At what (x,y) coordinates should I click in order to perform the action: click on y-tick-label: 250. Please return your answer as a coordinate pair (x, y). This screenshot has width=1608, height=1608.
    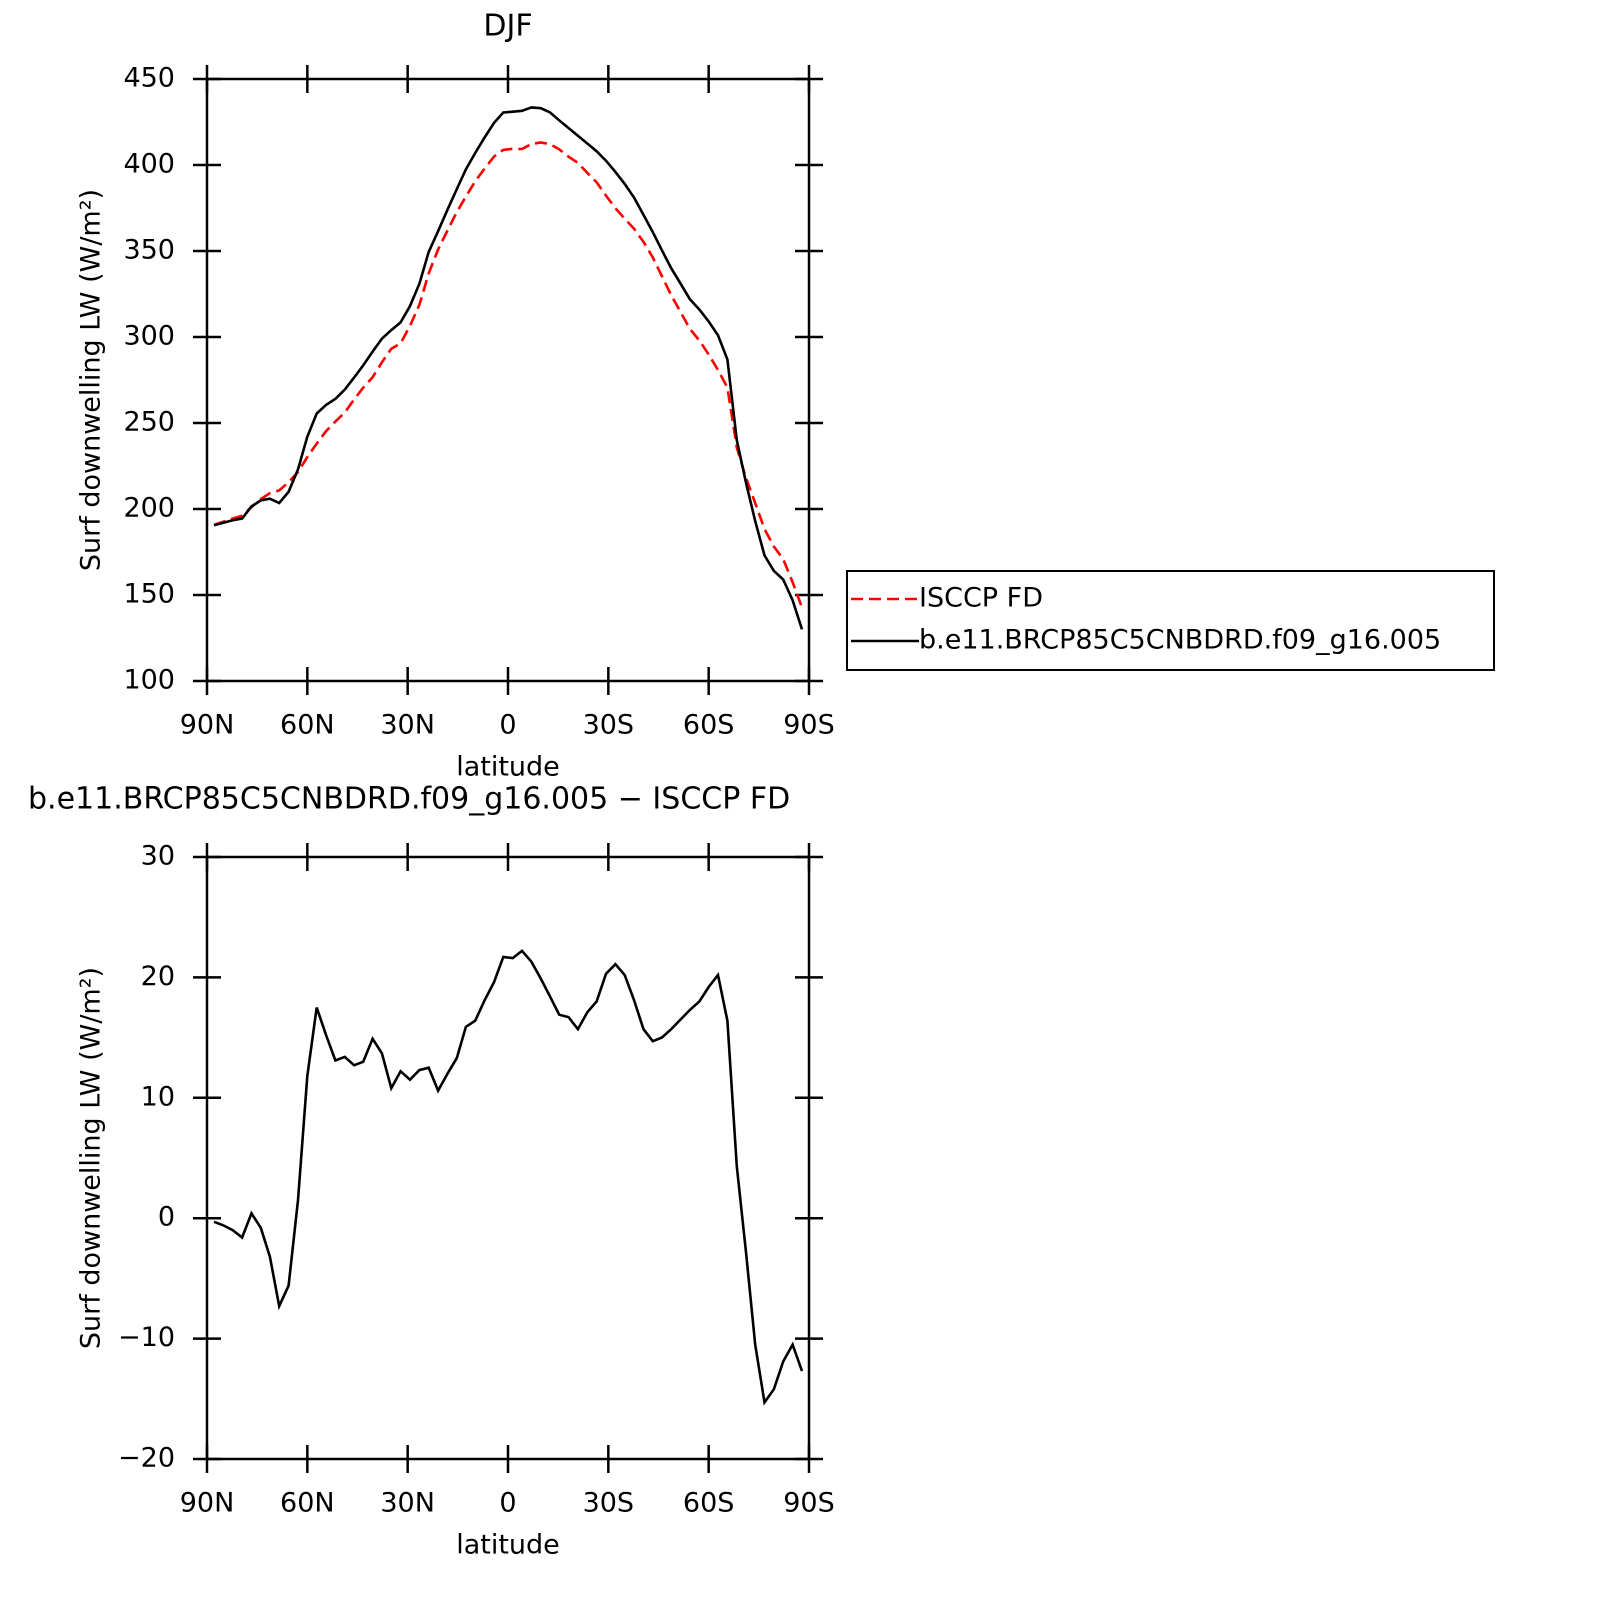
    Looking at the image, I should click on (149, 422).